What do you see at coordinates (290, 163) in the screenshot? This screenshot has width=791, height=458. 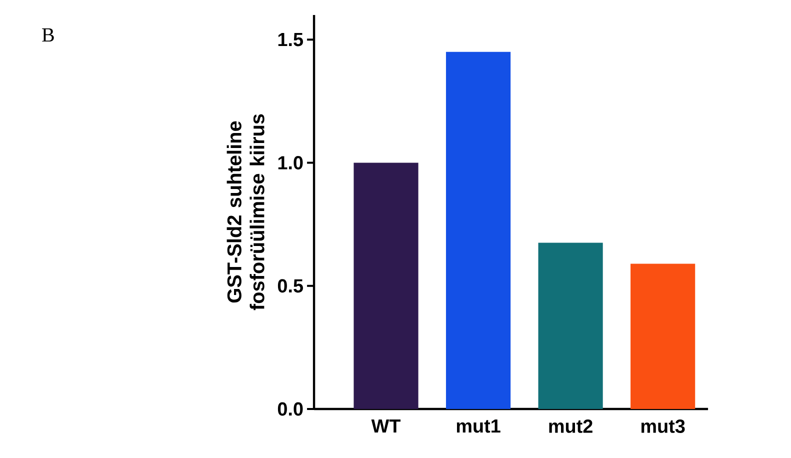 I see `y-tick-label: 1.0` at bounding box center [290, 163].